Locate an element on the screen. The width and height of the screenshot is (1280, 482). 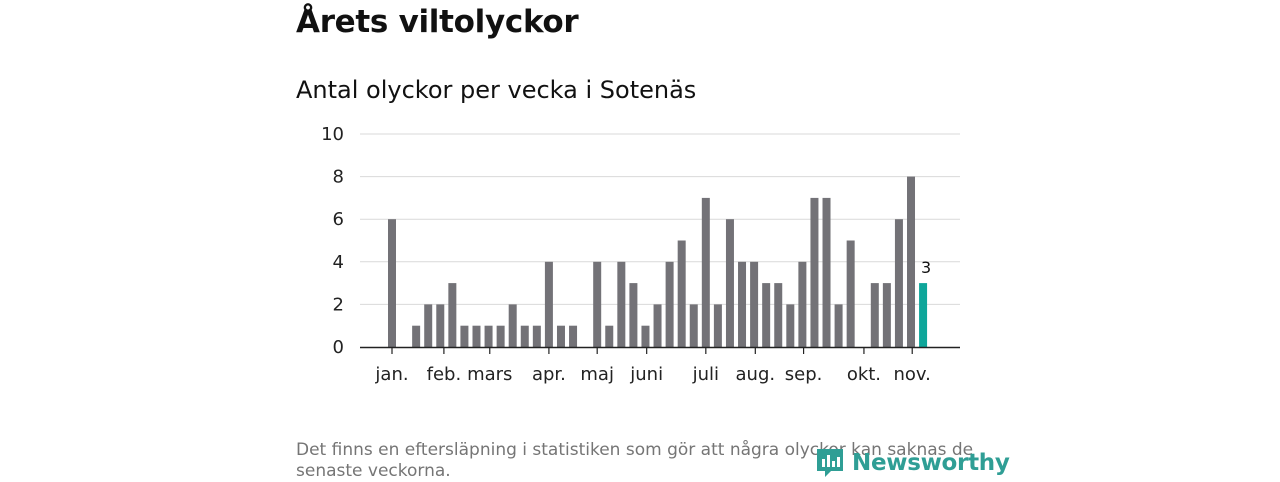
data-label: 3 is located at coordinates (926, 267).